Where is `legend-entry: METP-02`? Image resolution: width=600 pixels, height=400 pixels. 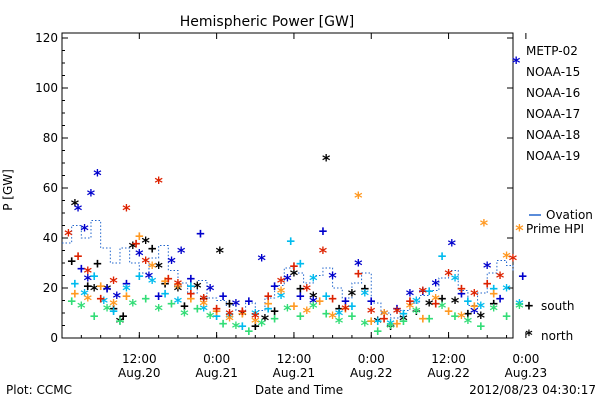 legend-entry: METP-02 is located at coordinates (552, 51).